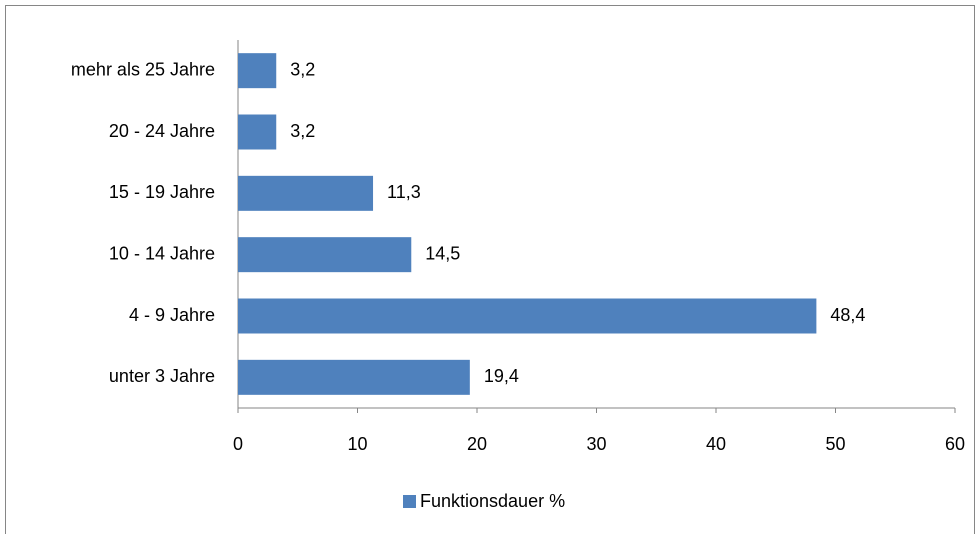 The image size is (980, 534). Describe the element at coordinates (477, 444) in the screenshot. I see `x-tick-label: 20` at that location.